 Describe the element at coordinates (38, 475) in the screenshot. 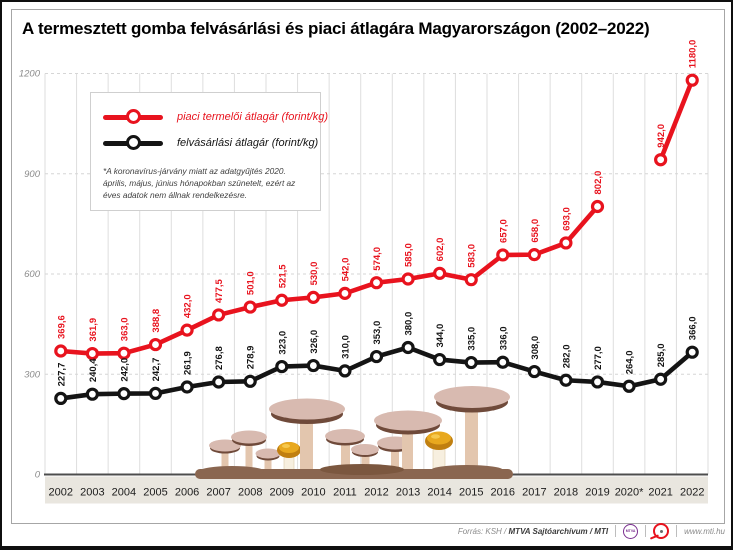

I see `svg-text: 0` at that location.